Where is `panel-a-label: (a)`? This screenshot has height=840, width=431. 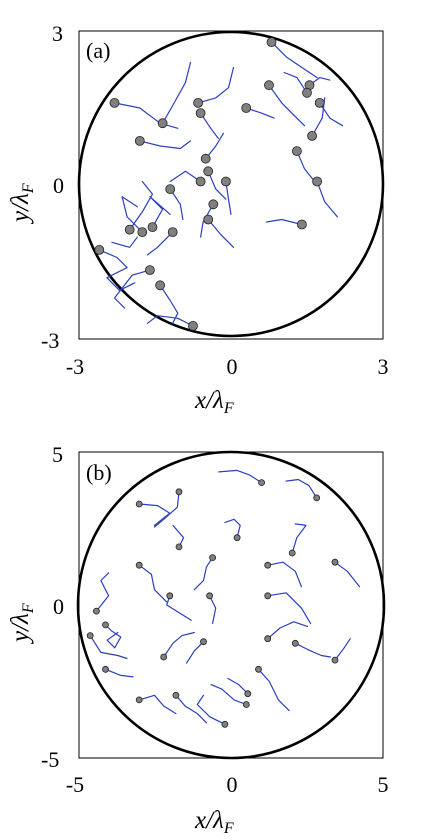 panel-a-label: (a) is located at coordinates (98, 50).